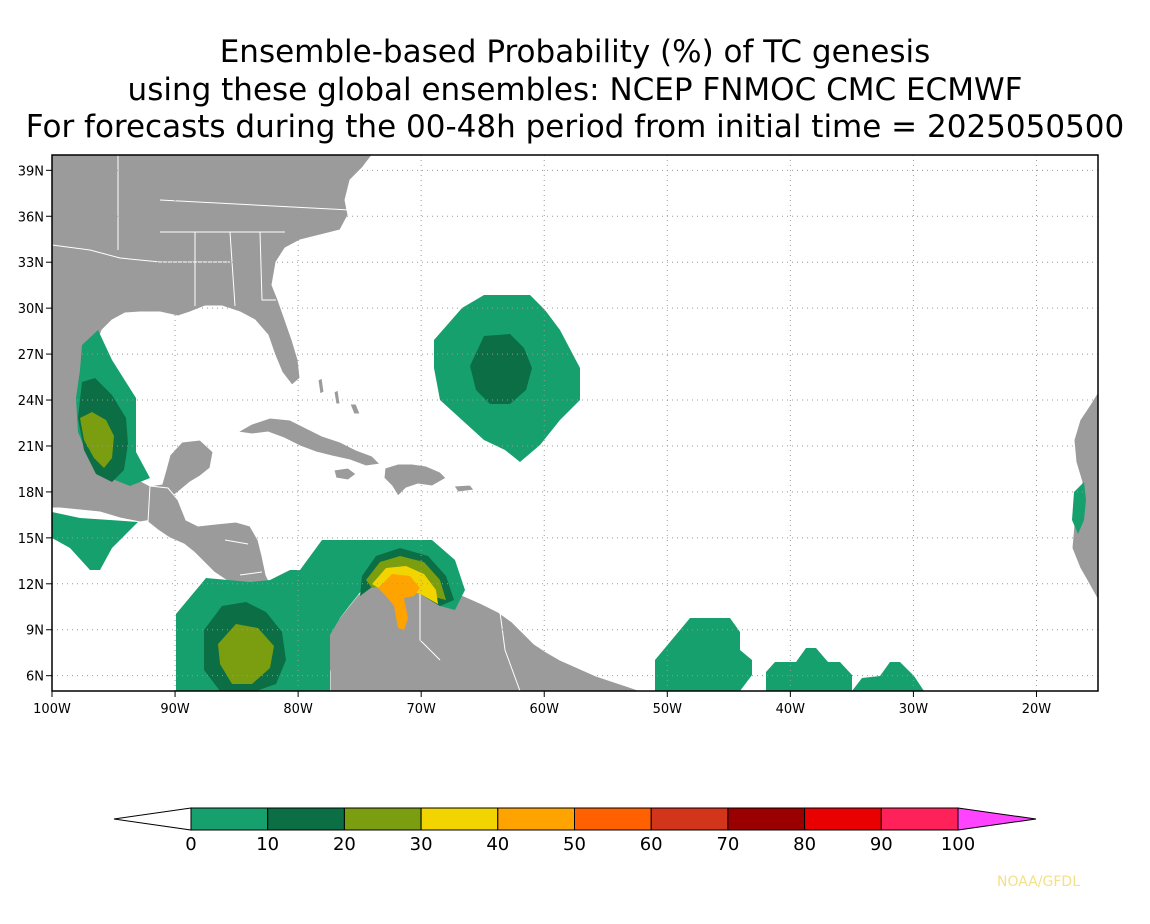 The width and height of the screenshot is (1150, 924). Describe the element at coordinates (958, 844) in the screenshot. I see `colorbar-label: 100` at that location.